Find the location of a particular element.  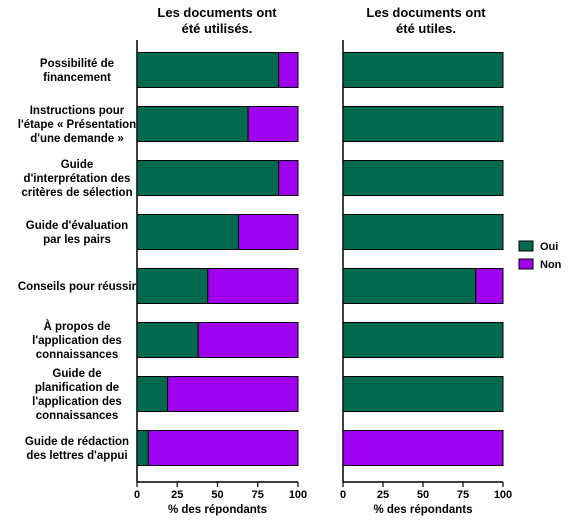

category-label: des lettres d'appui is located at coordinates (76, 456).